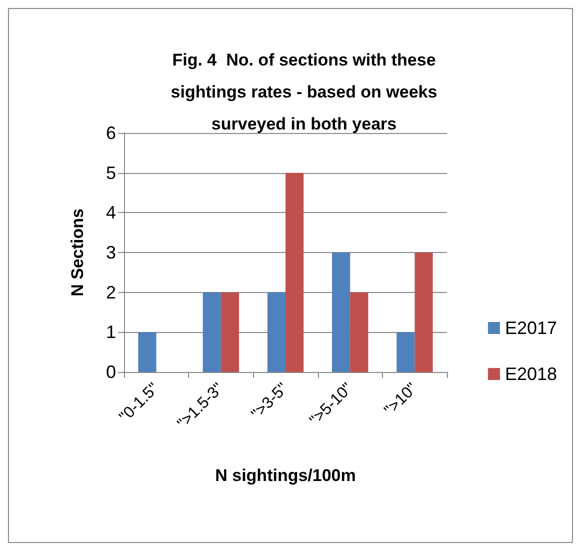  Describe the element at coordinates (111, 332) in the screenshot. I see `y-tick-label: 1` at that location.